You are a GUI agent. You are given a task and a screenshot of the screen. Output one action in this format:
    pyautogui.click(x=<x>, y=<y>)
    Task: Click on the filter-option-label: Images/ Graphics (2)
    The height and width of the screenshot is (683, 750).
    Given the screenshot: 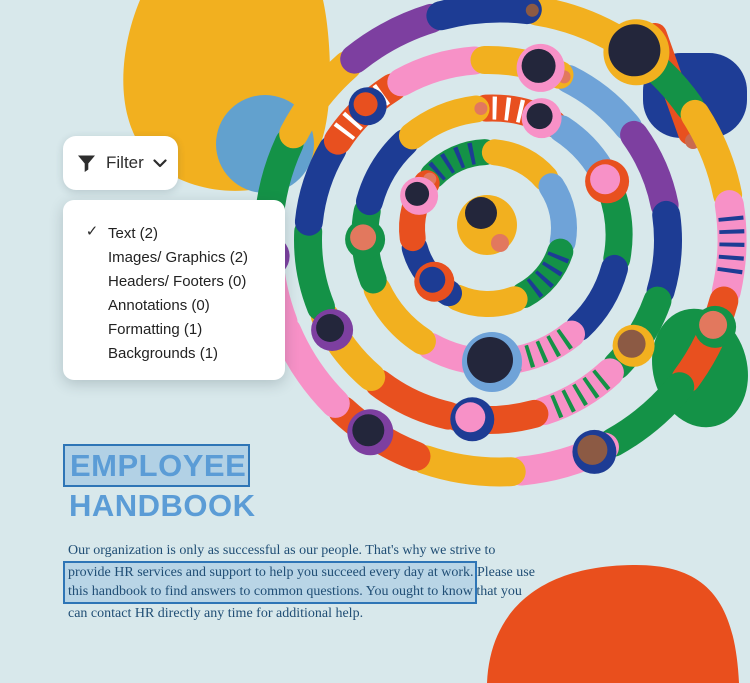 What is the action you would take?
    pyautogui.click(x=178, y=257)
    